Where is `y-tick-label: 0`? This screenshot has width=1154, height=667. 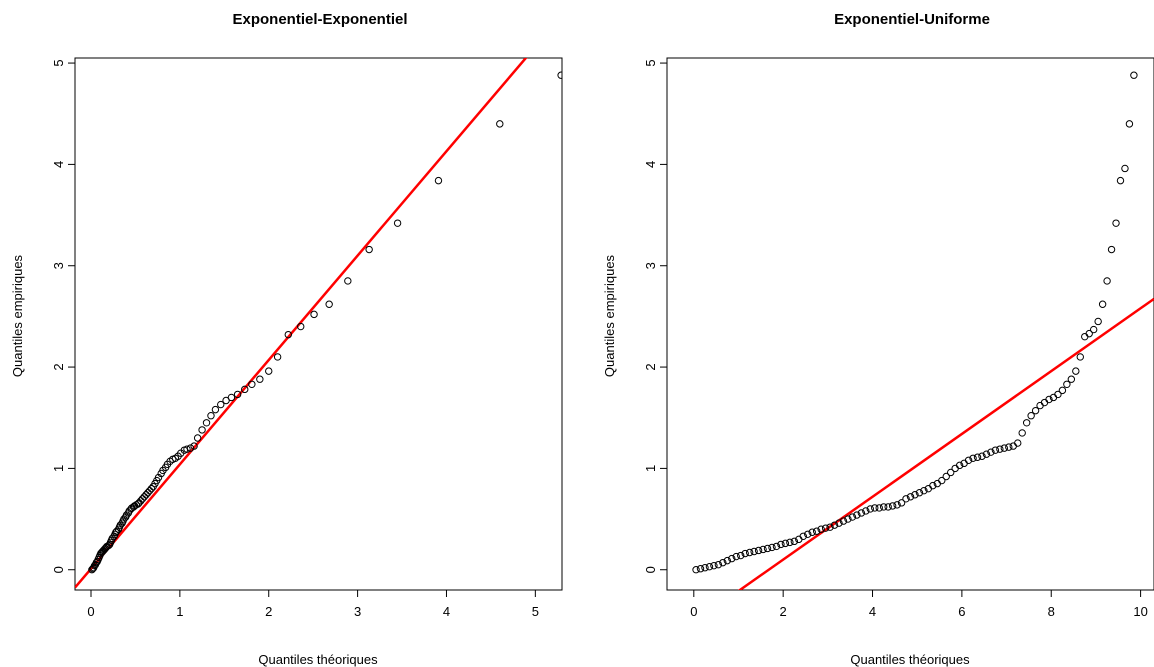
y-tick-label: 0 is located at coordinates (58, 569).